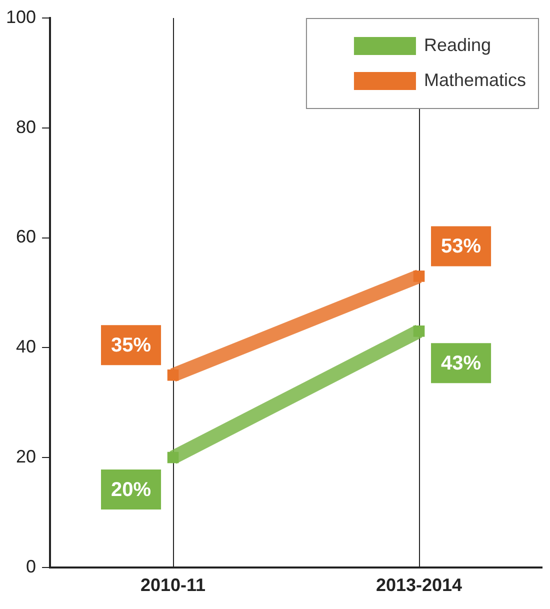 The width and height of the screenshot is (550, 609). Describe the element at coordinates (26, 346) in the screenshot. I see `y-tick-label: 40` at that location.